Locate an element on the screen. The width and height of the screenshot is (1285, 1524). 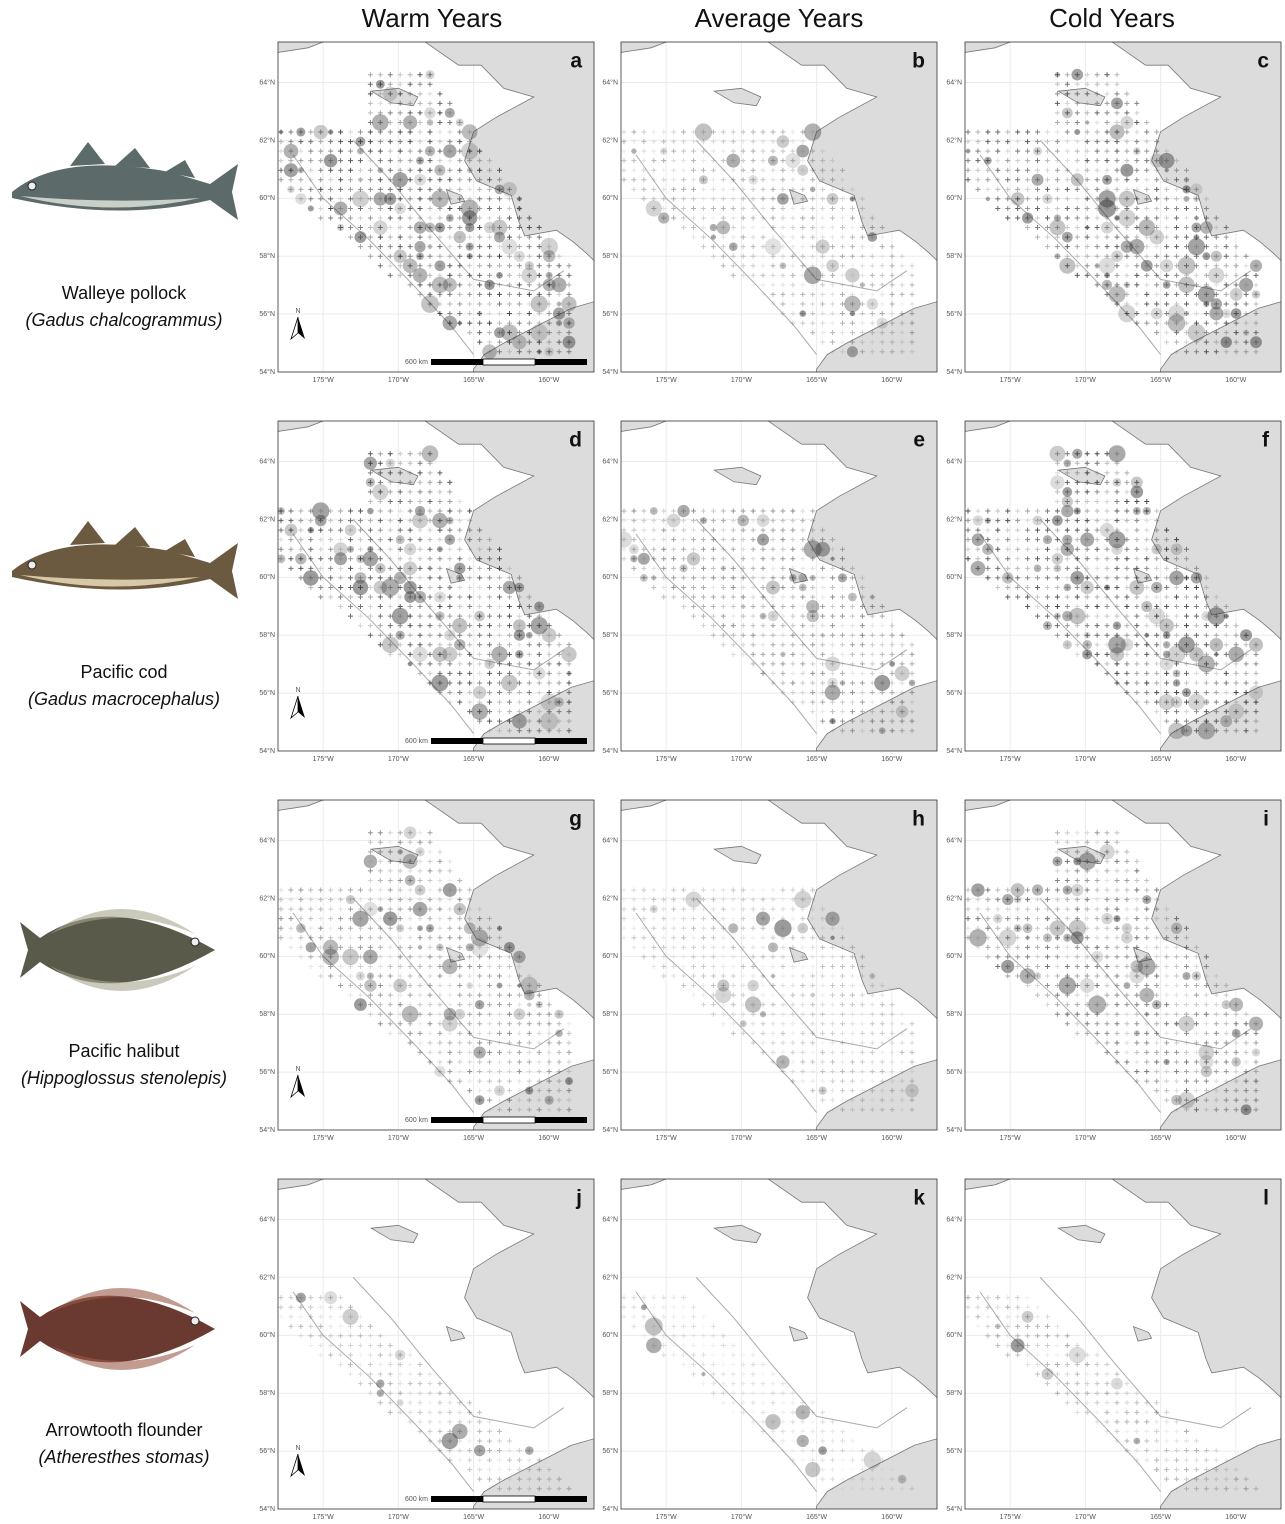
north-label: N is located at coordinates (297, 311).